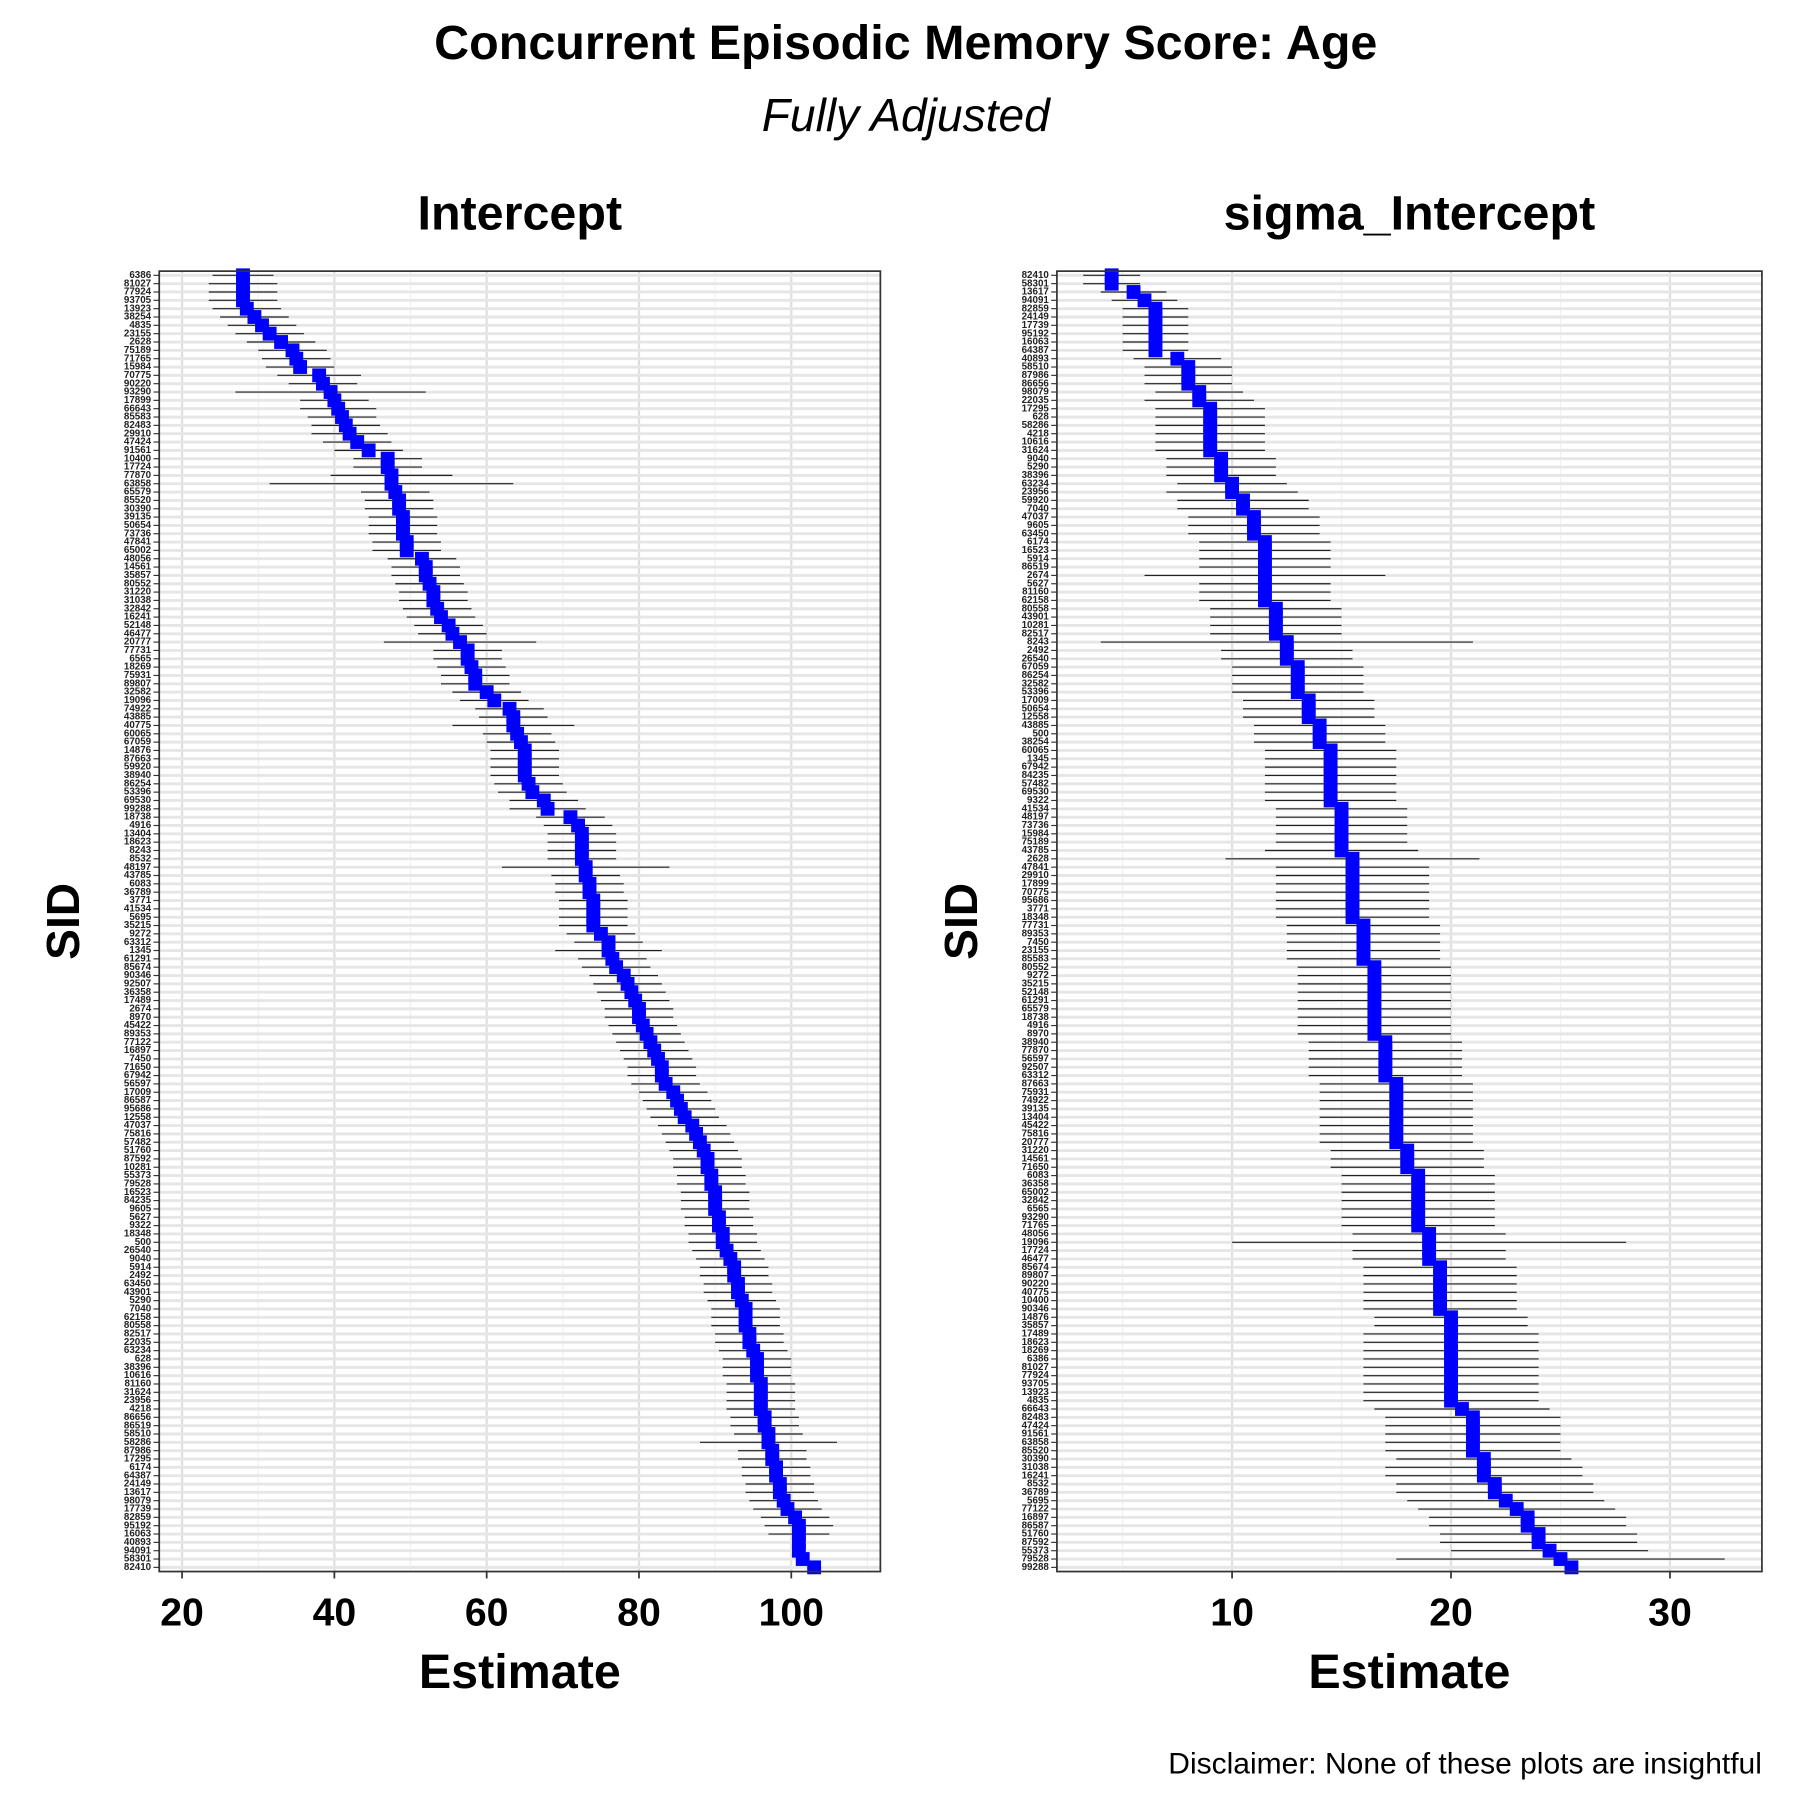  What do you see at coordinates (1036, 692) in the screenshot?
I see `y-tick-label: 53396` at bounding box center [1036, 692].